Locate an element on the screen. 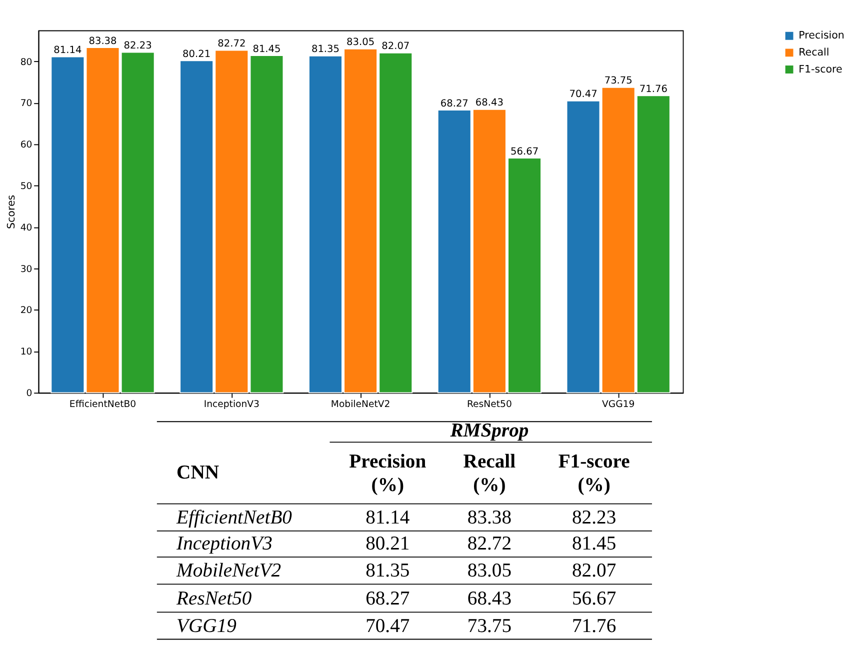  legend-label: Recall is located at coordinates (814, 52).